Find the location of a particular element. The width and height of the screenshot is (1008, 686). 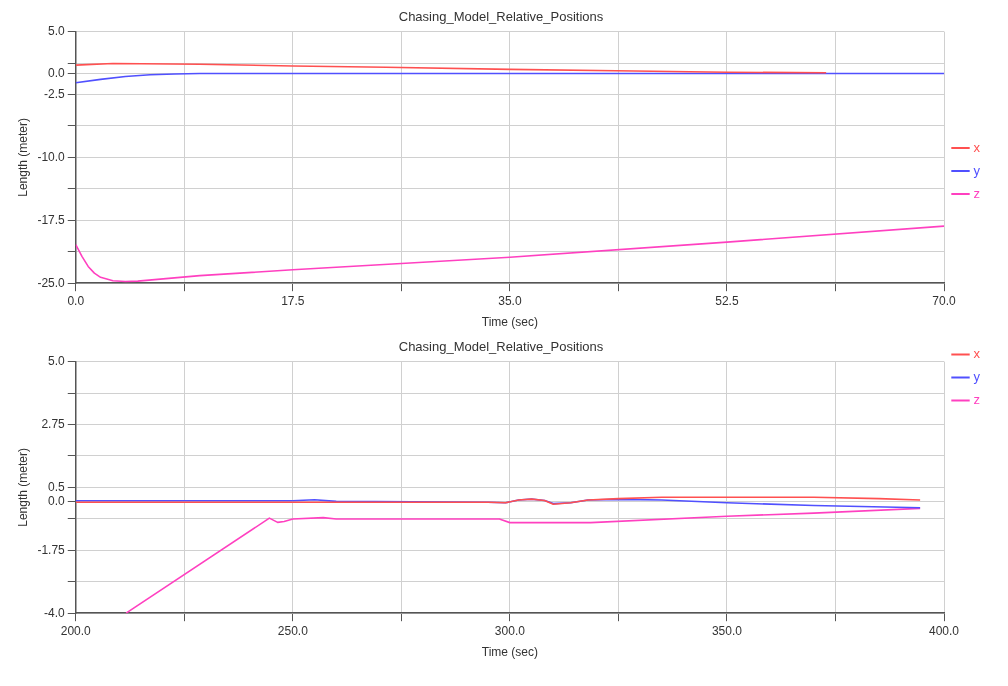

y-tick-label: -25.0 is located at coordinates (51, 282).